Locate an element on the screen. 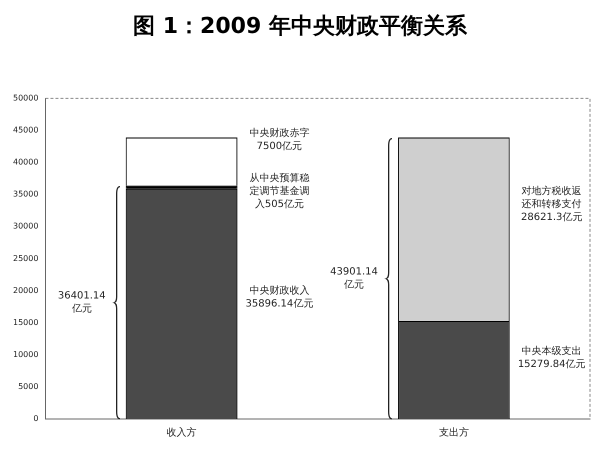 The image size is (600, 452). annotation: 中央财政赤字7500亿元 is located at coordinates (279, 139).